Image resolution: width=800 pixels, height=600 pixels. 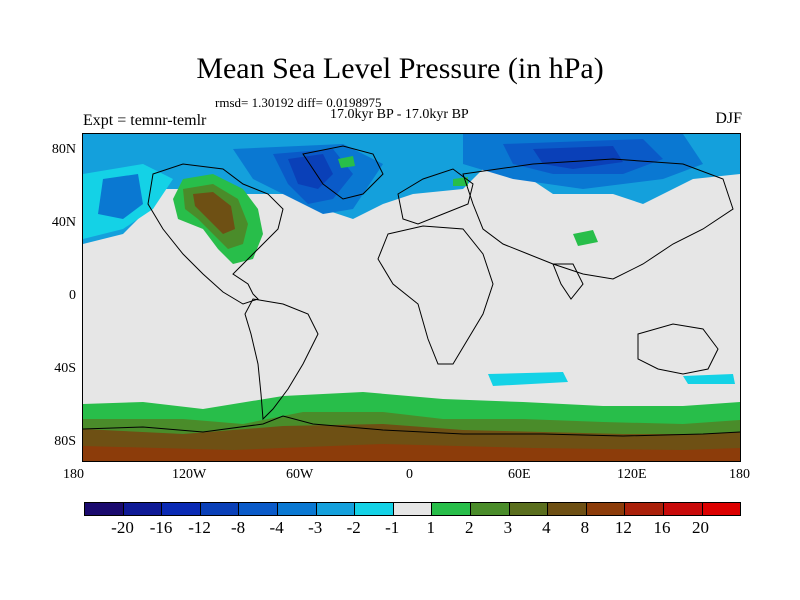 What do you see at coordinates (400, 68) in the screenshot?
I see `page-title: Mean Sea Level Pressure (in hPa)` at bounding box center [400, 68].